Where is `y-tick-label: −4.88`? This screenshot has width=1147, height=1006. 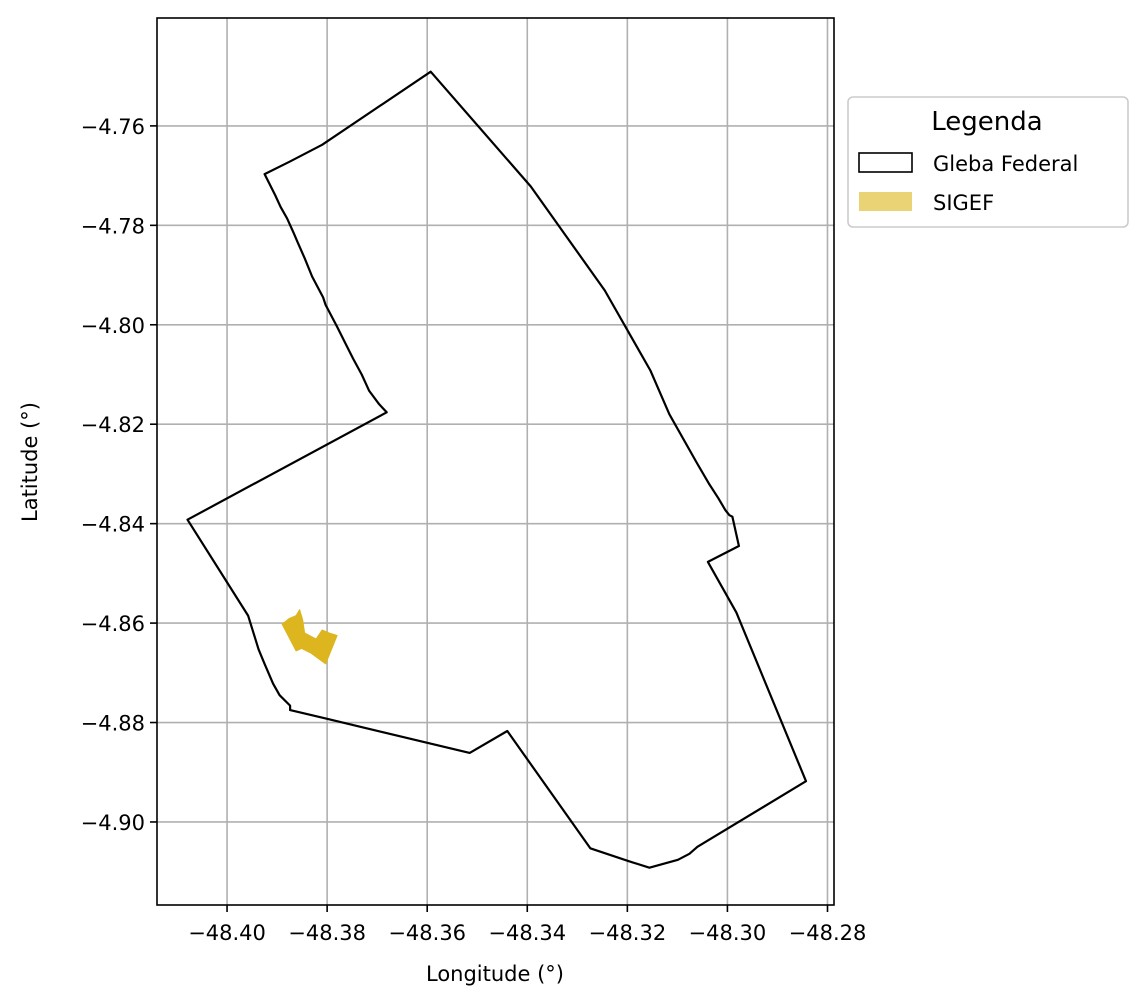 y-tick-label: −4.88 is located at coordinates (113, 724).